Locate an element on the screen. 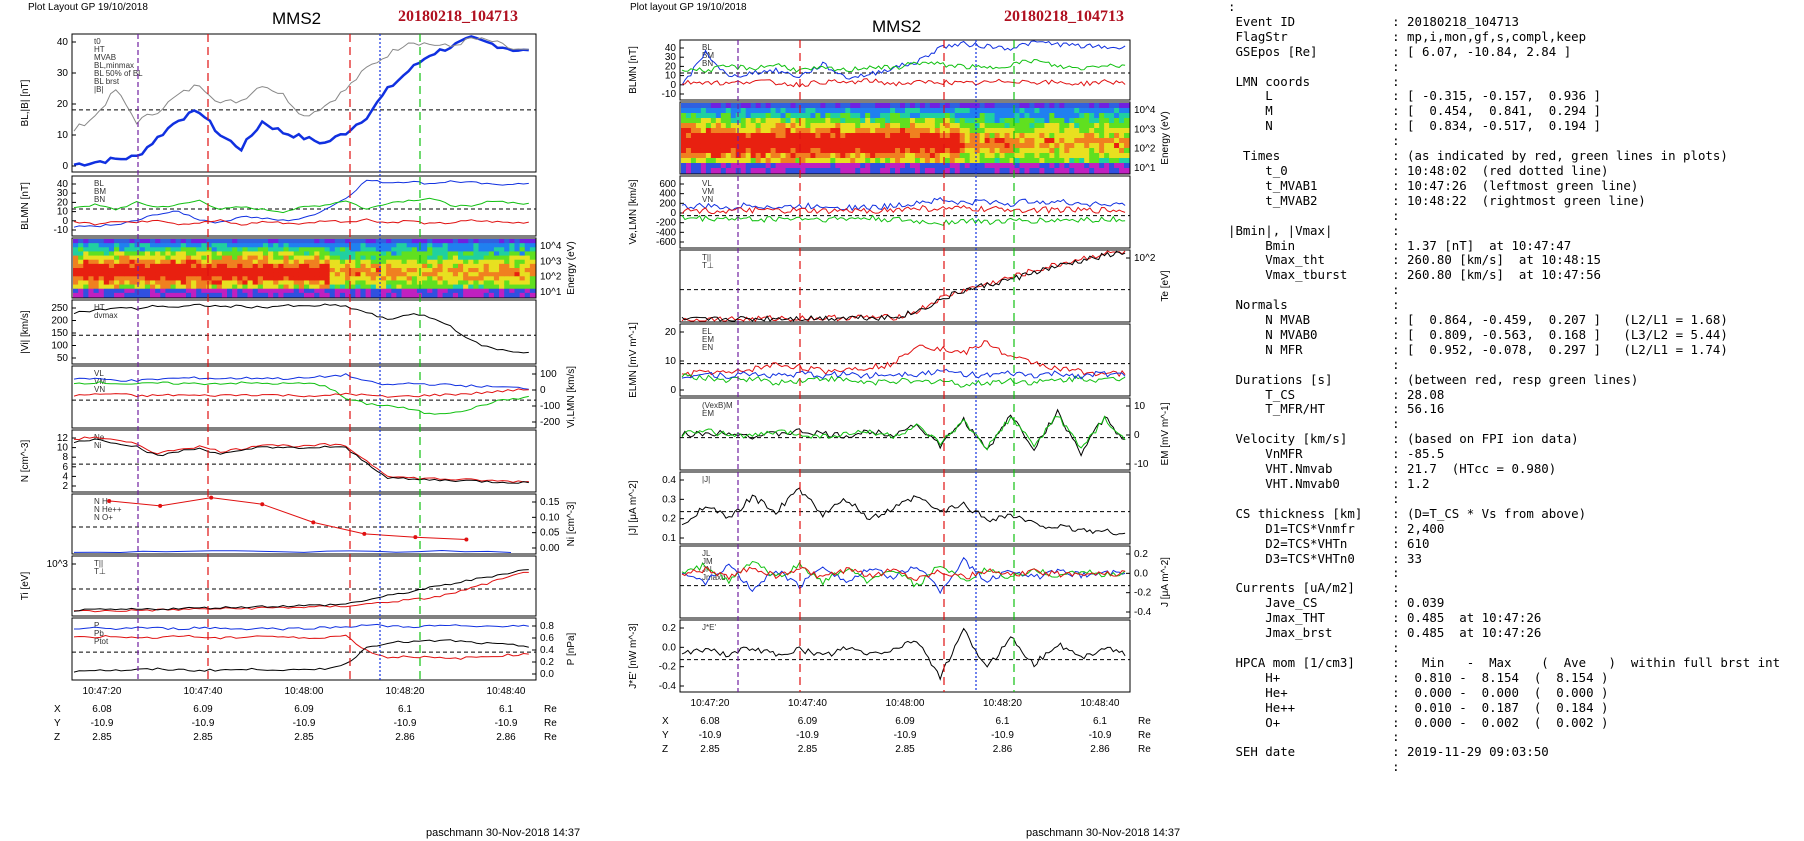 Image resolution: width=1804 pixels, height=841 pixels. panel-frame is located at coordinates (304, 524).